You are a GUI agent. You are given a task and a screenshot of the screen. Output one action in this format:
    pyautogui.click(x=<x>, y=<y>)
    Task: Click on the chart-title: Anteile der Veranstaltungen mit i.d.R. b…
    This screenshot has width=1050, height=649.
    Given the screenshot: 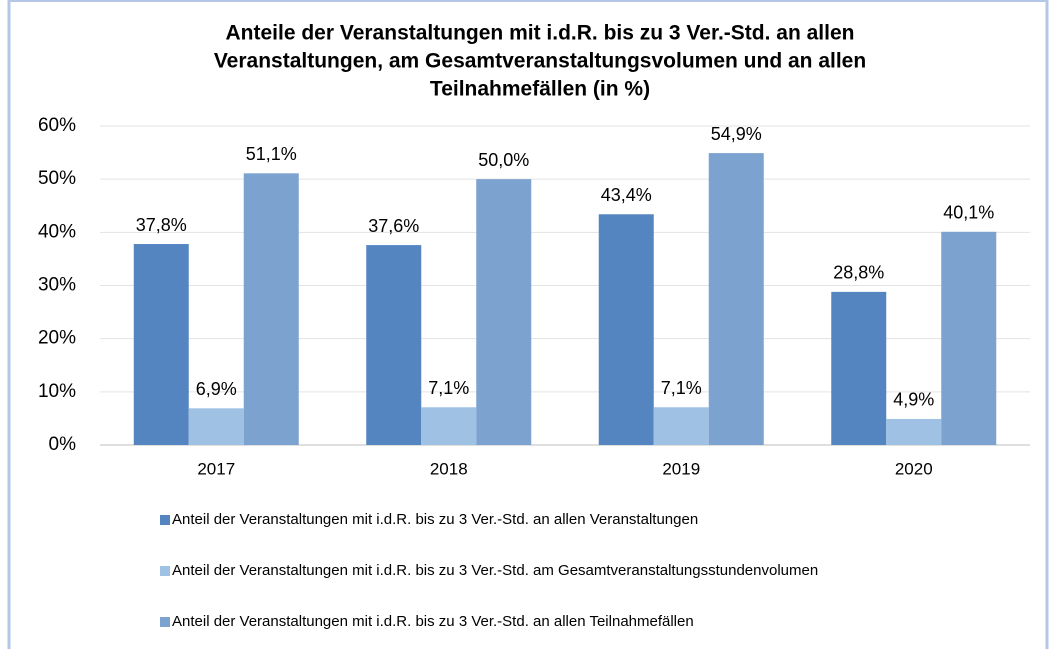 What is the action you would take?
    pyautogui.click(x=540, y=33)
    